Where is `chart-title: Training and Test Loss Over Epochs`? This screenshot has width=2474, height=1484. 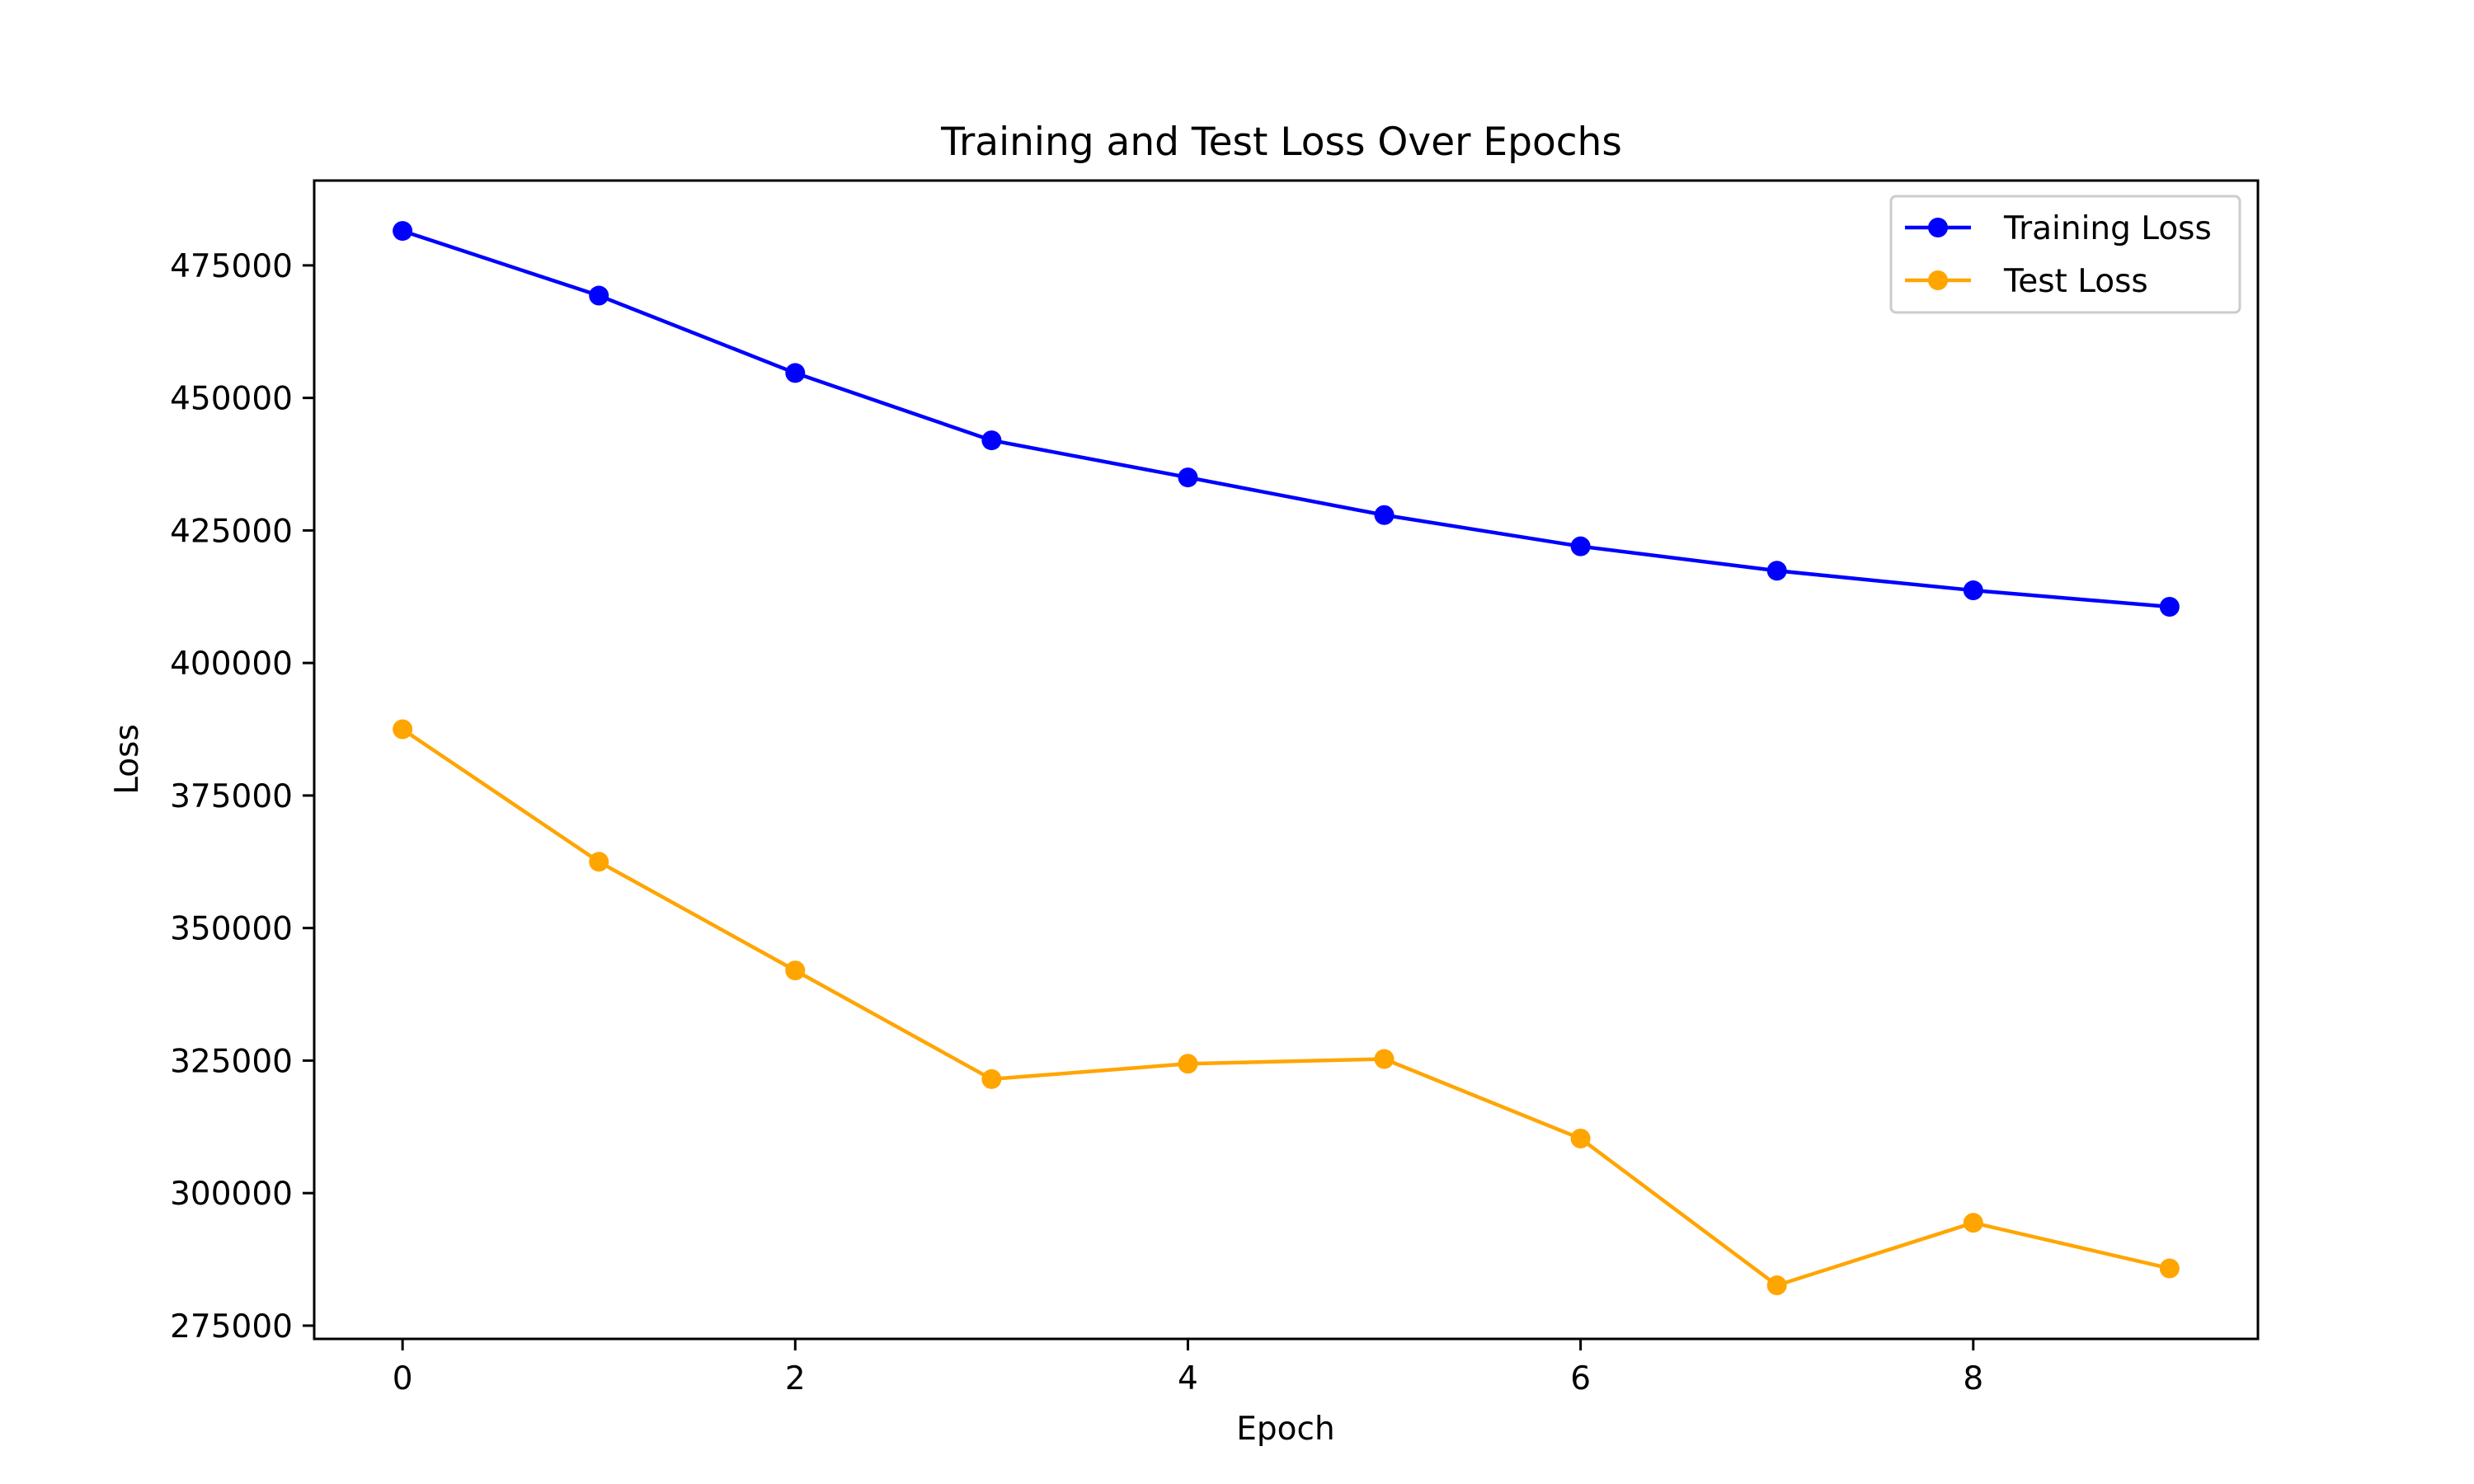
chart-title: Training and Test Loss Over Epochs is located at coordinates (1281, 142).